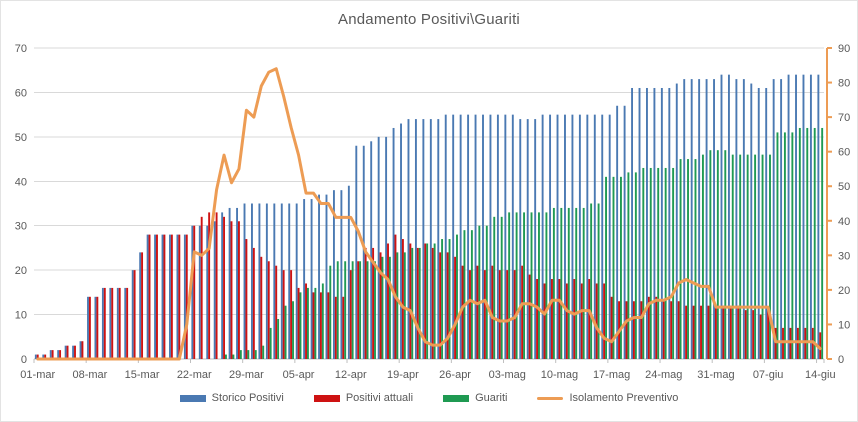 The image size is (858, 422). I want to click on left-axis-tick-label: 50, so click(21, 138).